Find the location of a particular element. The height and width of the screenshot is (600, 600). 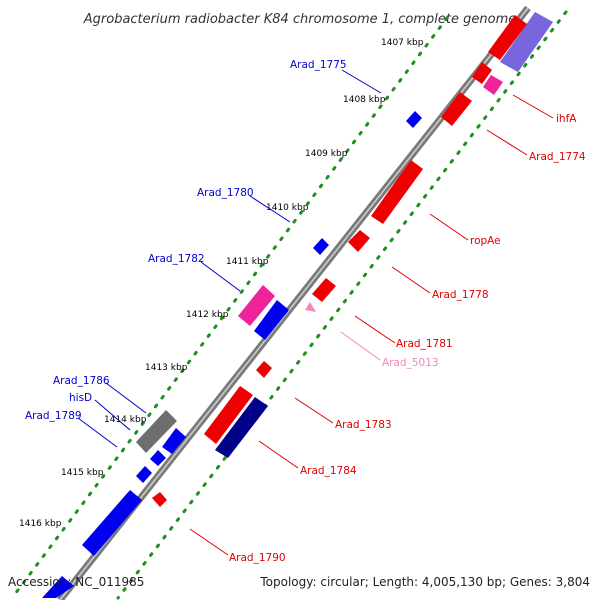

kbp-label: 1415 kbp is located at coordinates (82, 473).